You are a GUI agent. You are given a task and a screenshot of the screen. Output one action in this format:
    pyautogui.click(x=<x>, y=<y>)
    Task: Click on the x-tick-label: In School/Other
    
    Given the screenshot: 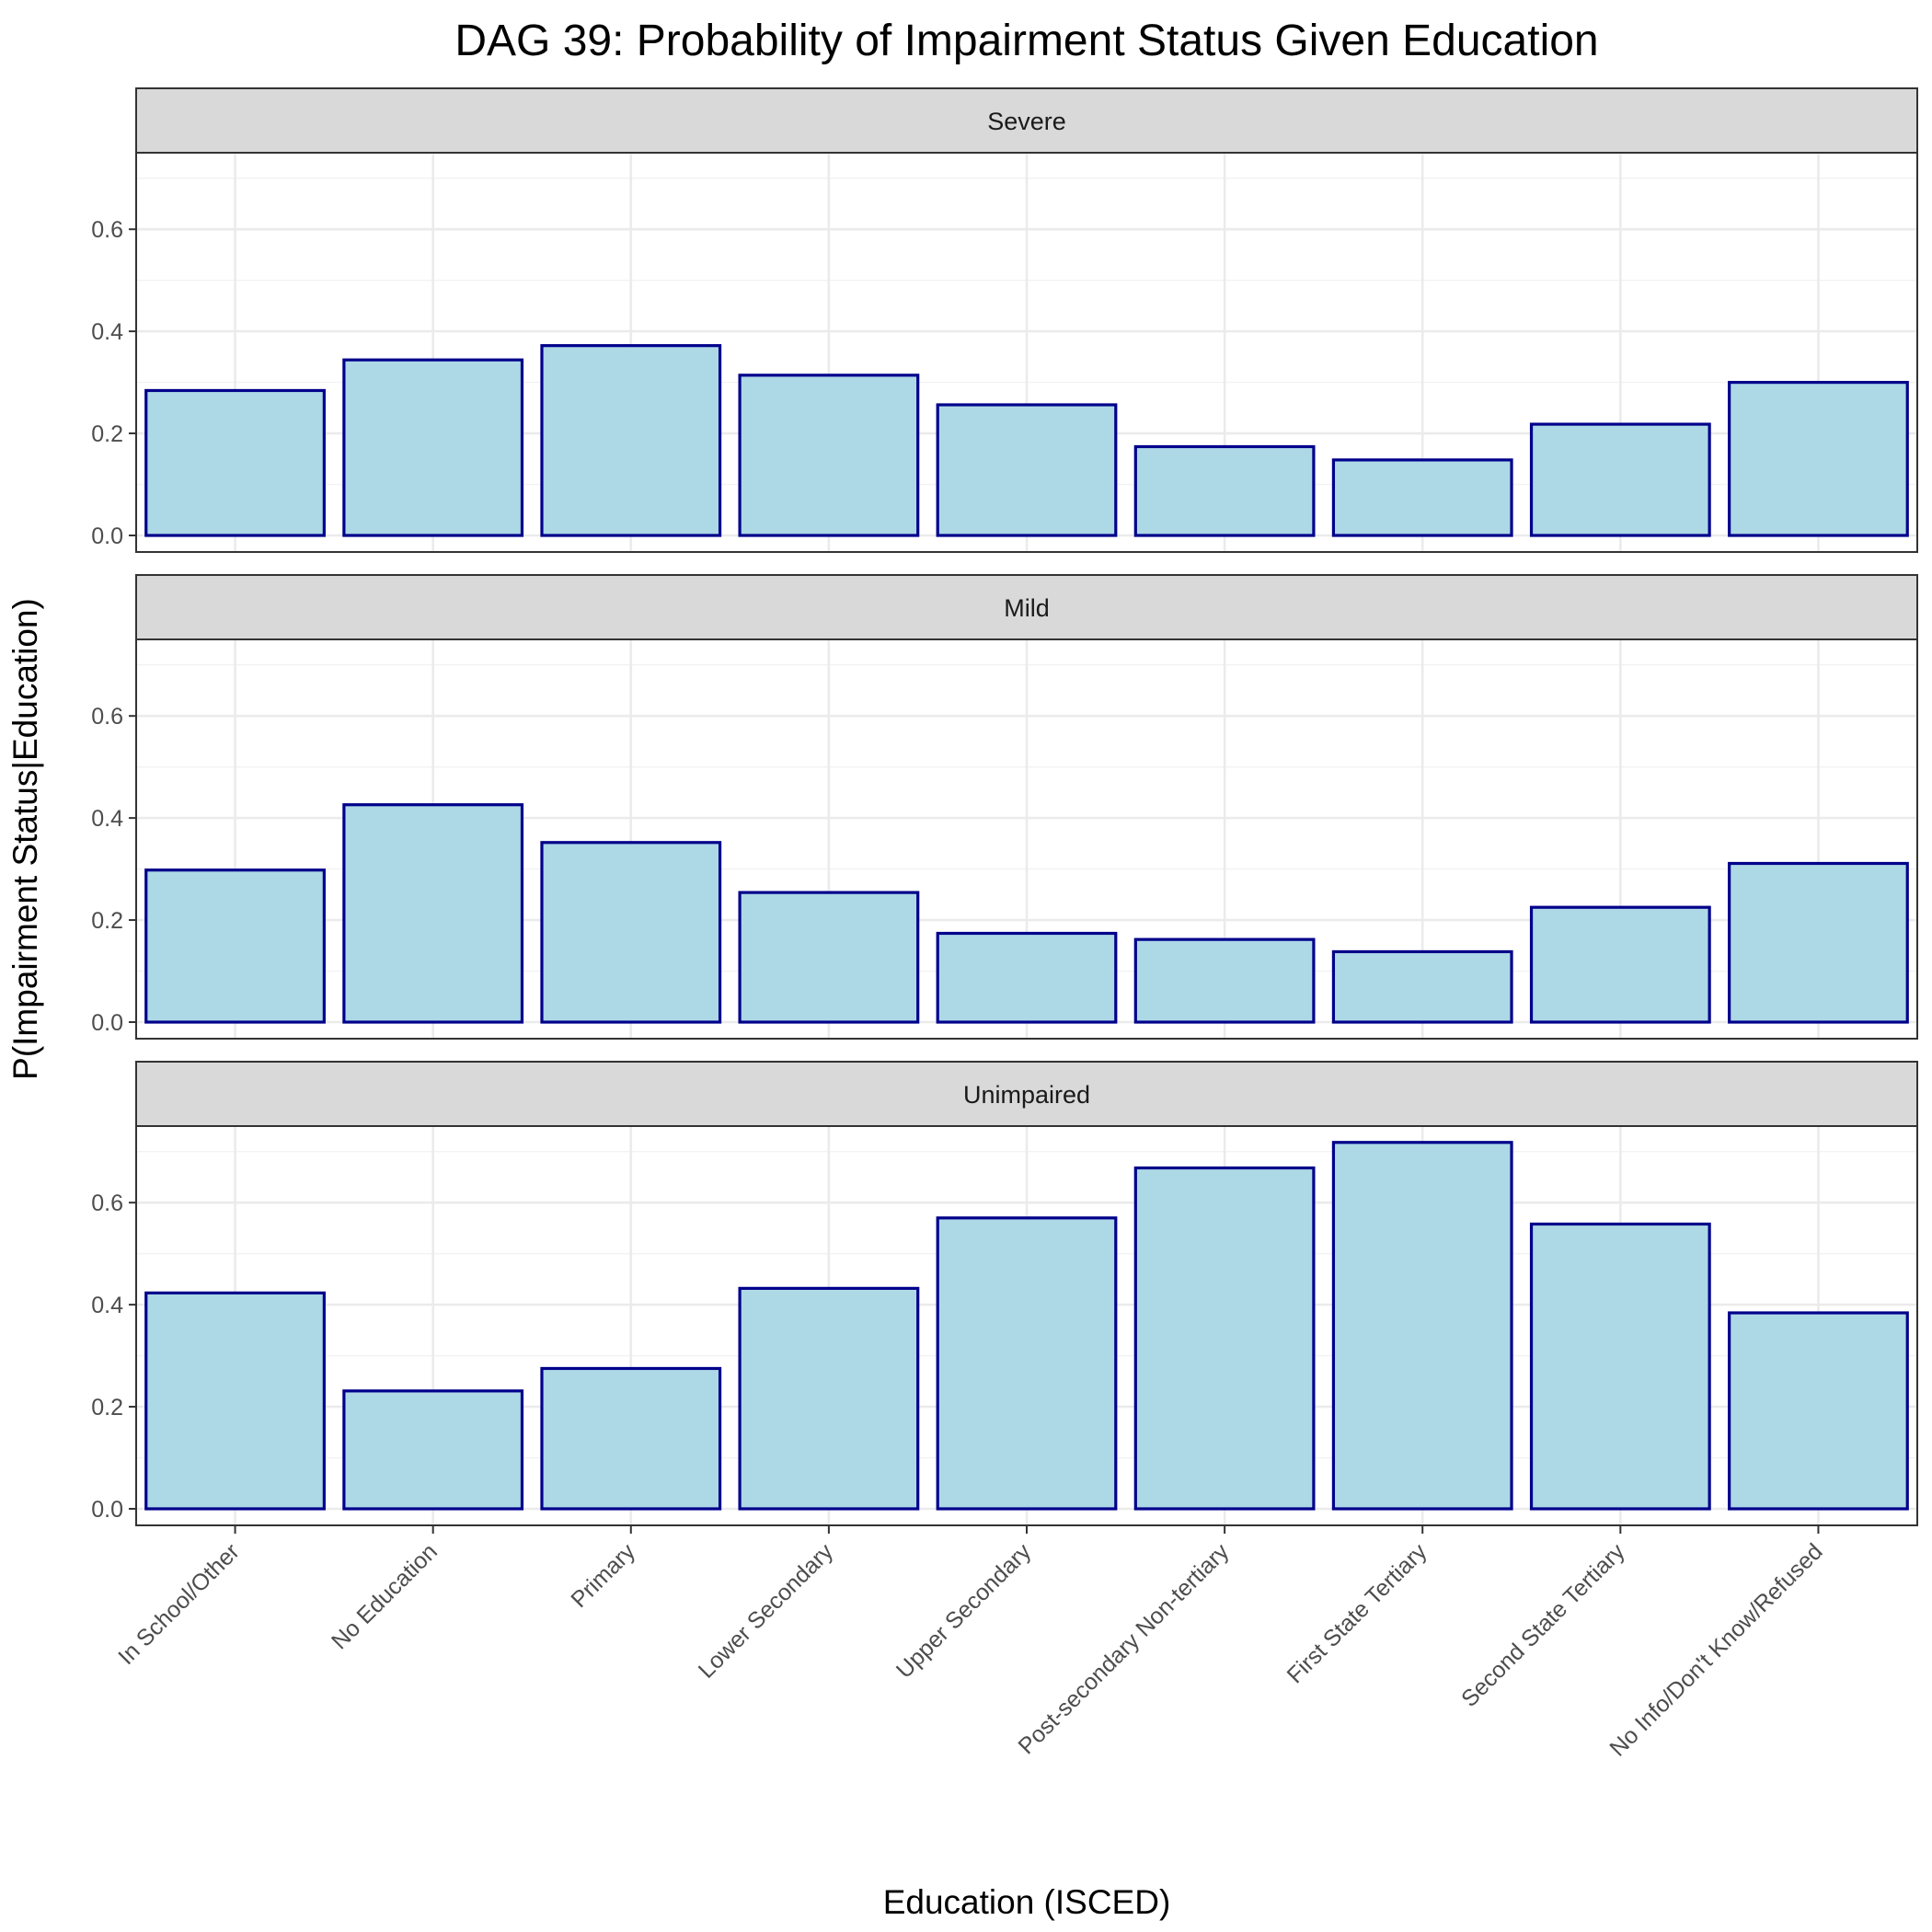 What is the action you would take?
    pyautogui.click(x=179, y=1604)
    